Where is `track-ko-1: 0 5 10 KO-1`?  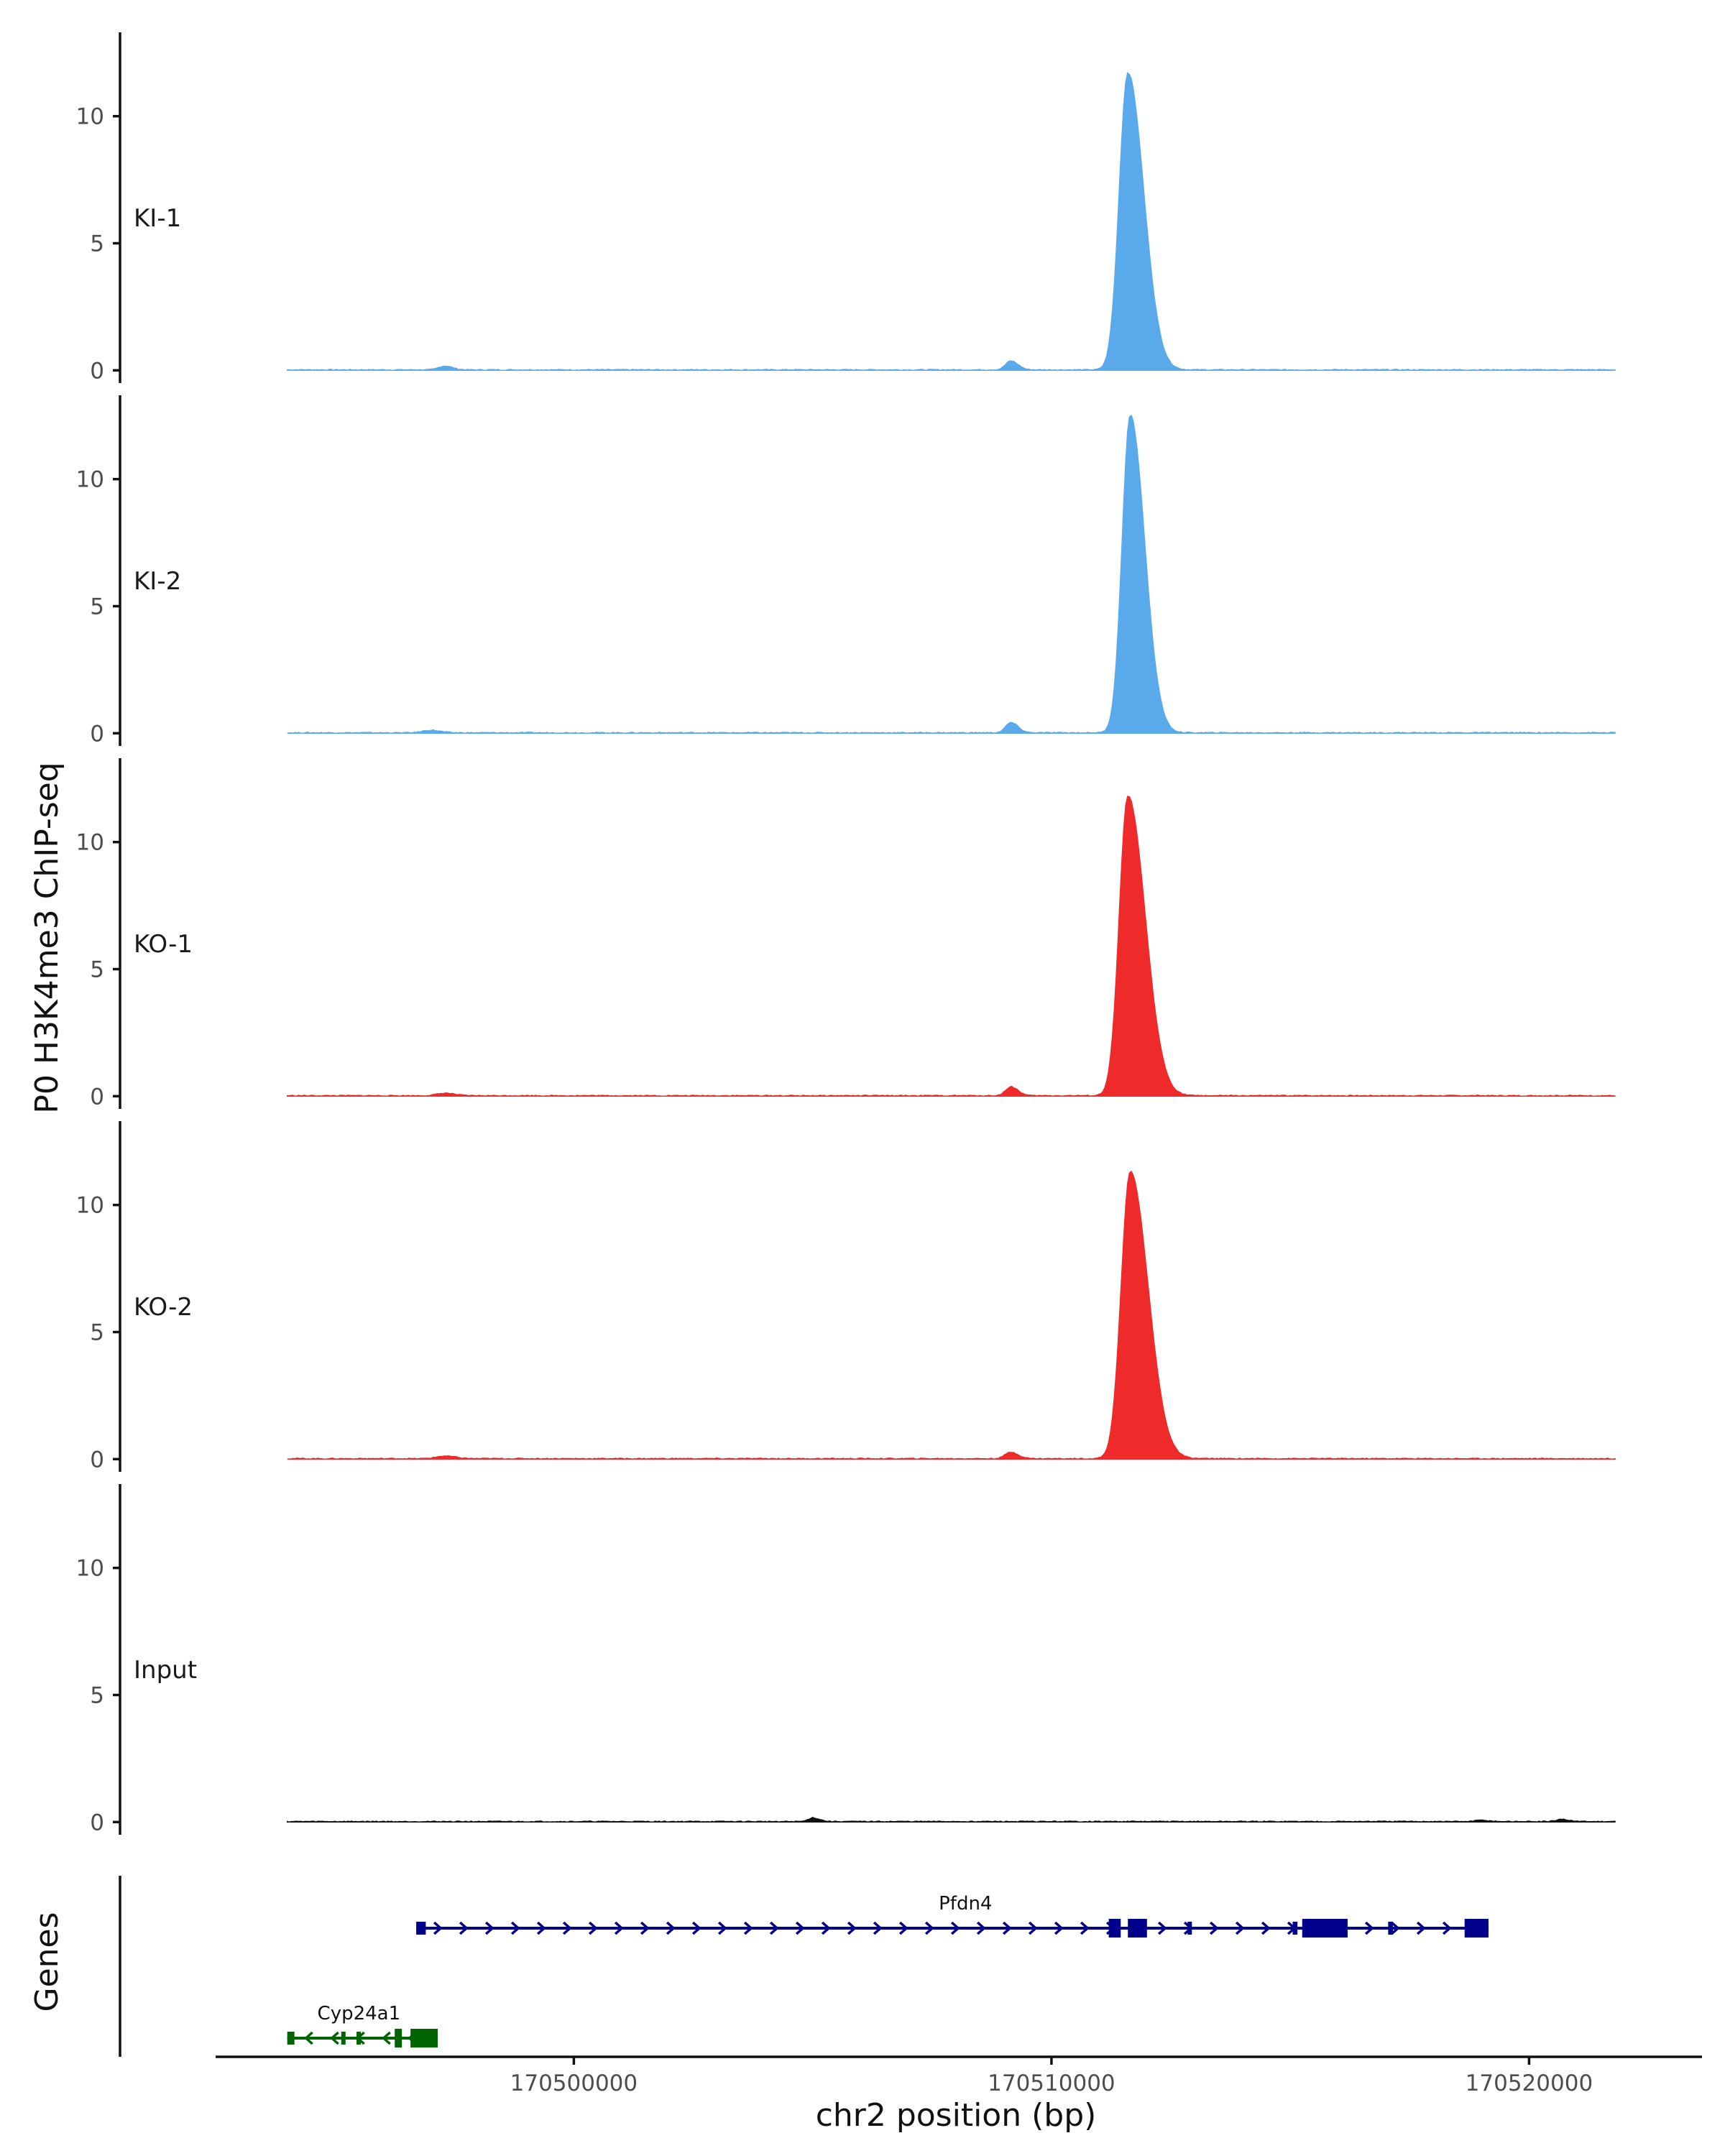
track-ko-1: 0 5 10 KO-1 is located at coordinates (846, 934).